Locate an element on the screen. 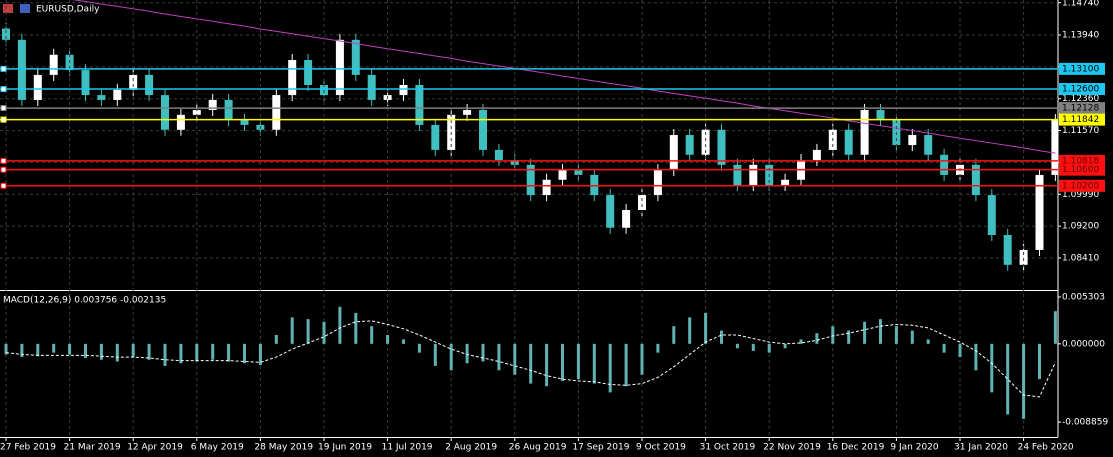  x-tick-label: 9 Oct 2019 is located at coordinates (661, 448).